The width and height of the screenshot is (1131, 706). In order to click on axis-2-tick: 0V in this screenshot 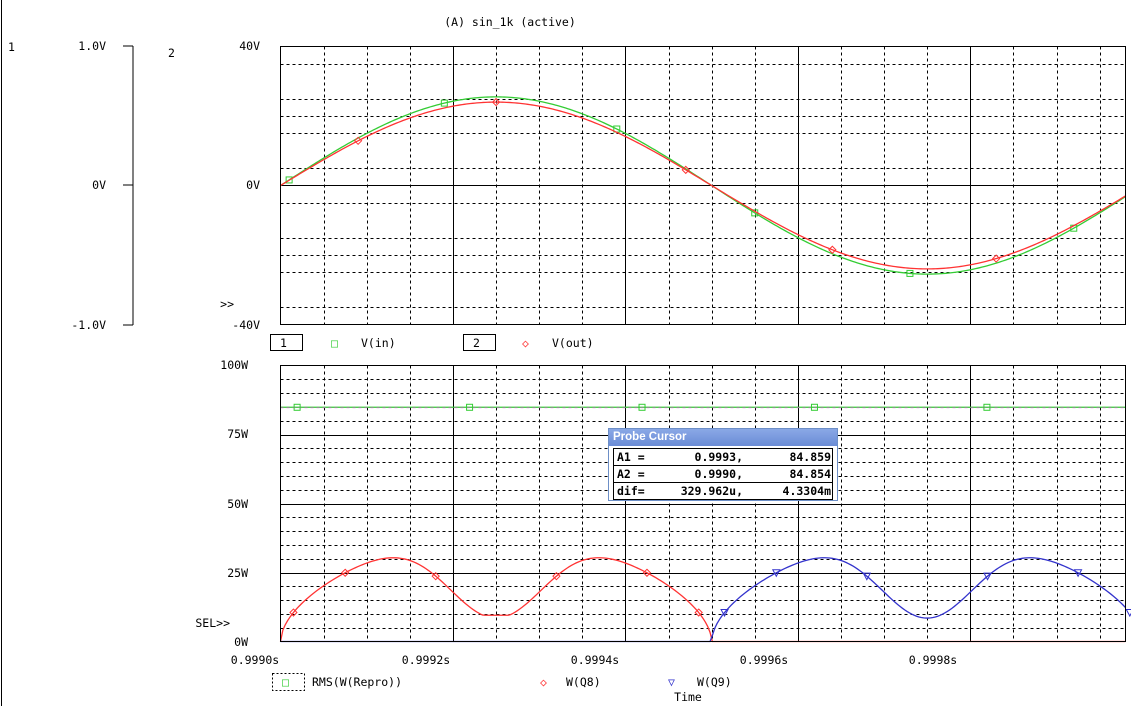, I will do `click(253, 185)`.